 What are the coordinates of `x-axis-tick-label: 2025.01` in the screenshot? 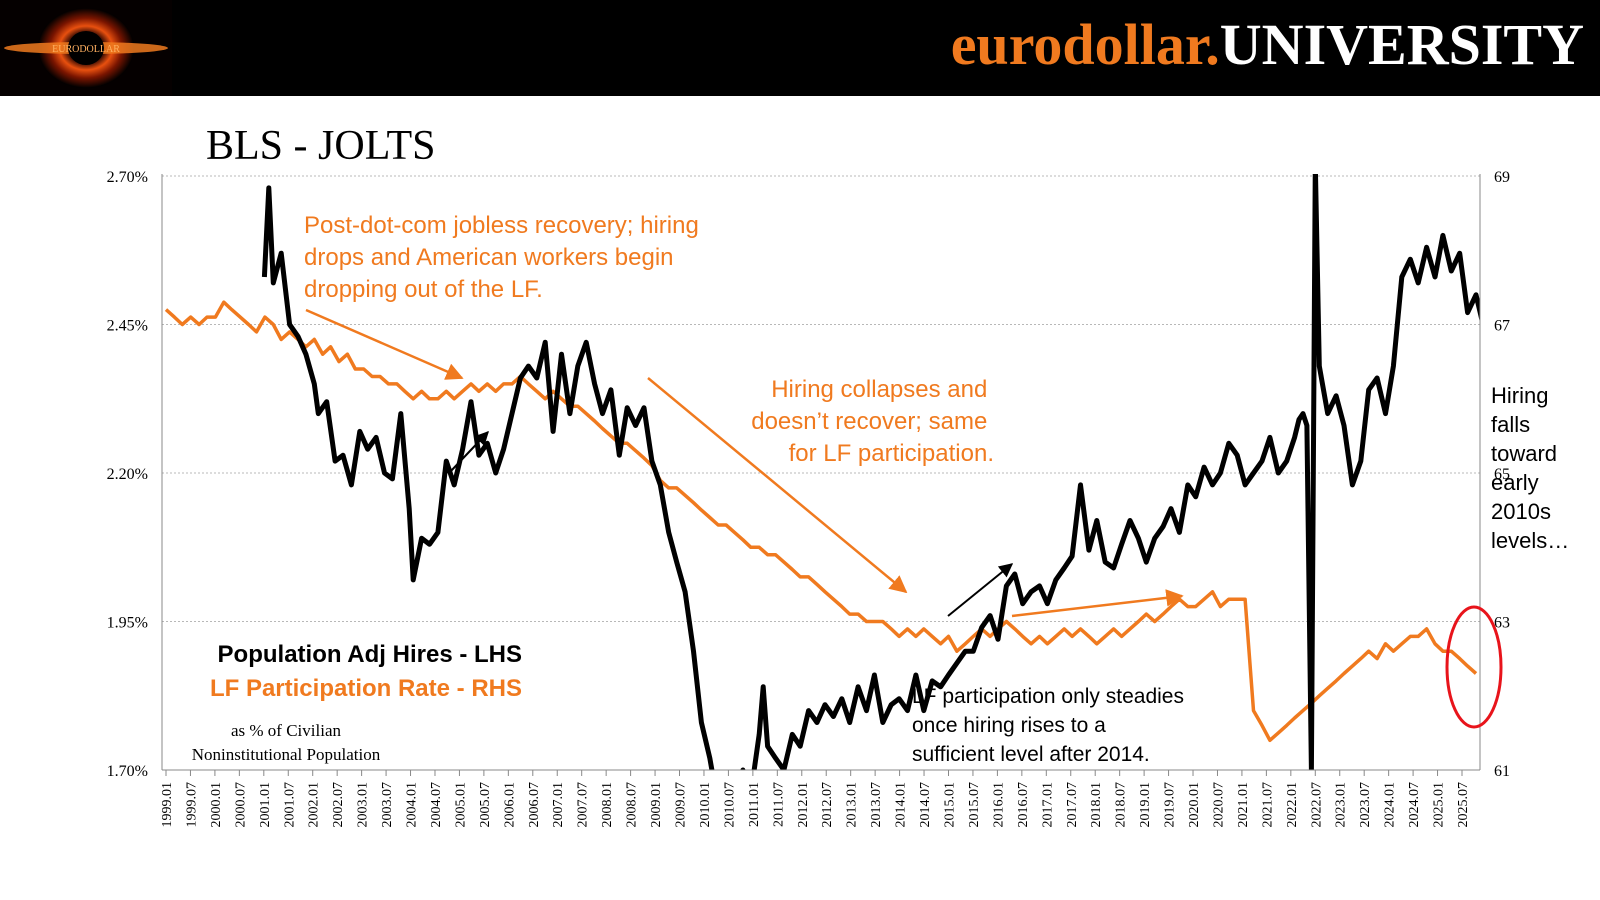 It's located at (1439, 805).